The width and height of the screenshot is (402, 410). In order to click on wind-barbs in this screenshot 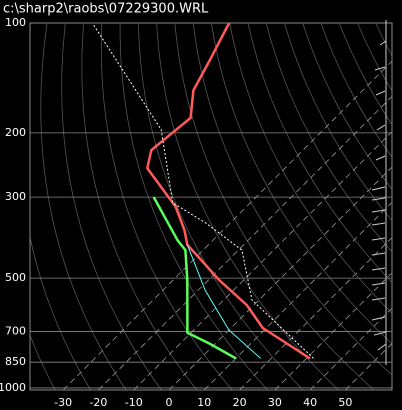, I will do `click(379, 195)`.